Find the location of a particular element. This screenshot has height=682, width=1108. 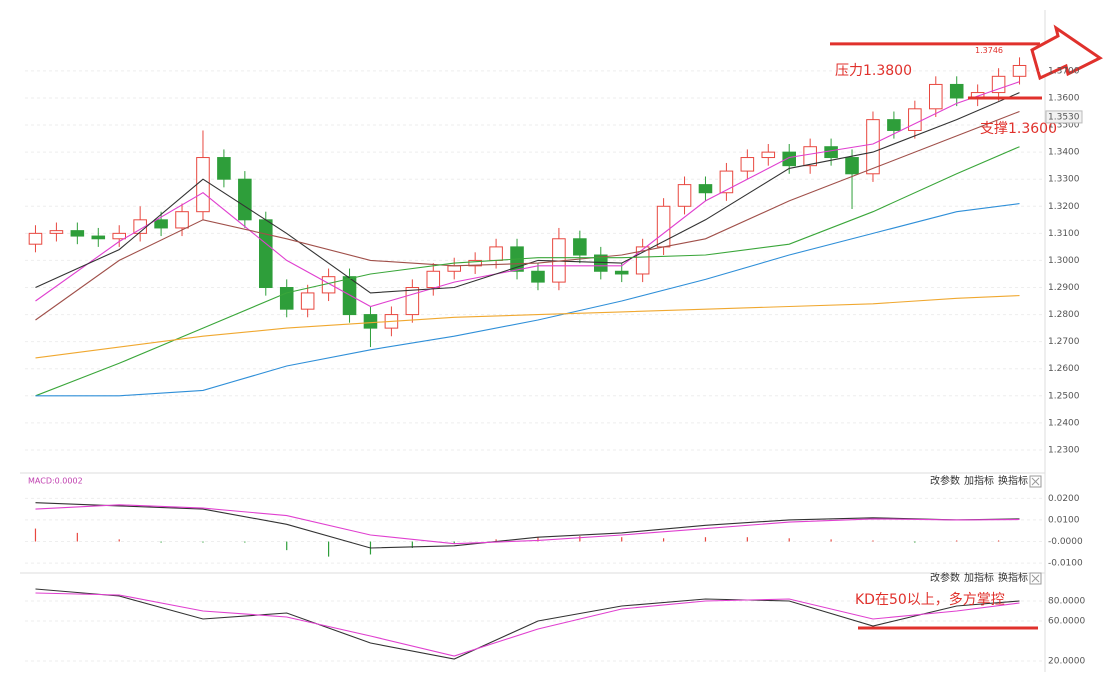

resistance-label: 压力1.3800 is located at coordinates (873, 71).